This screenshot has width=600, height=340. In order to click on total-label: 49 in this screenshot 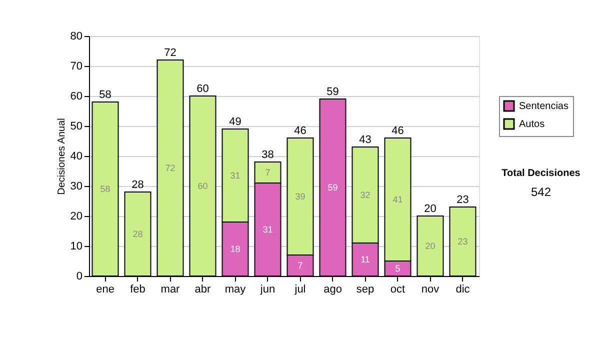, I will do `click(235, 122)`.